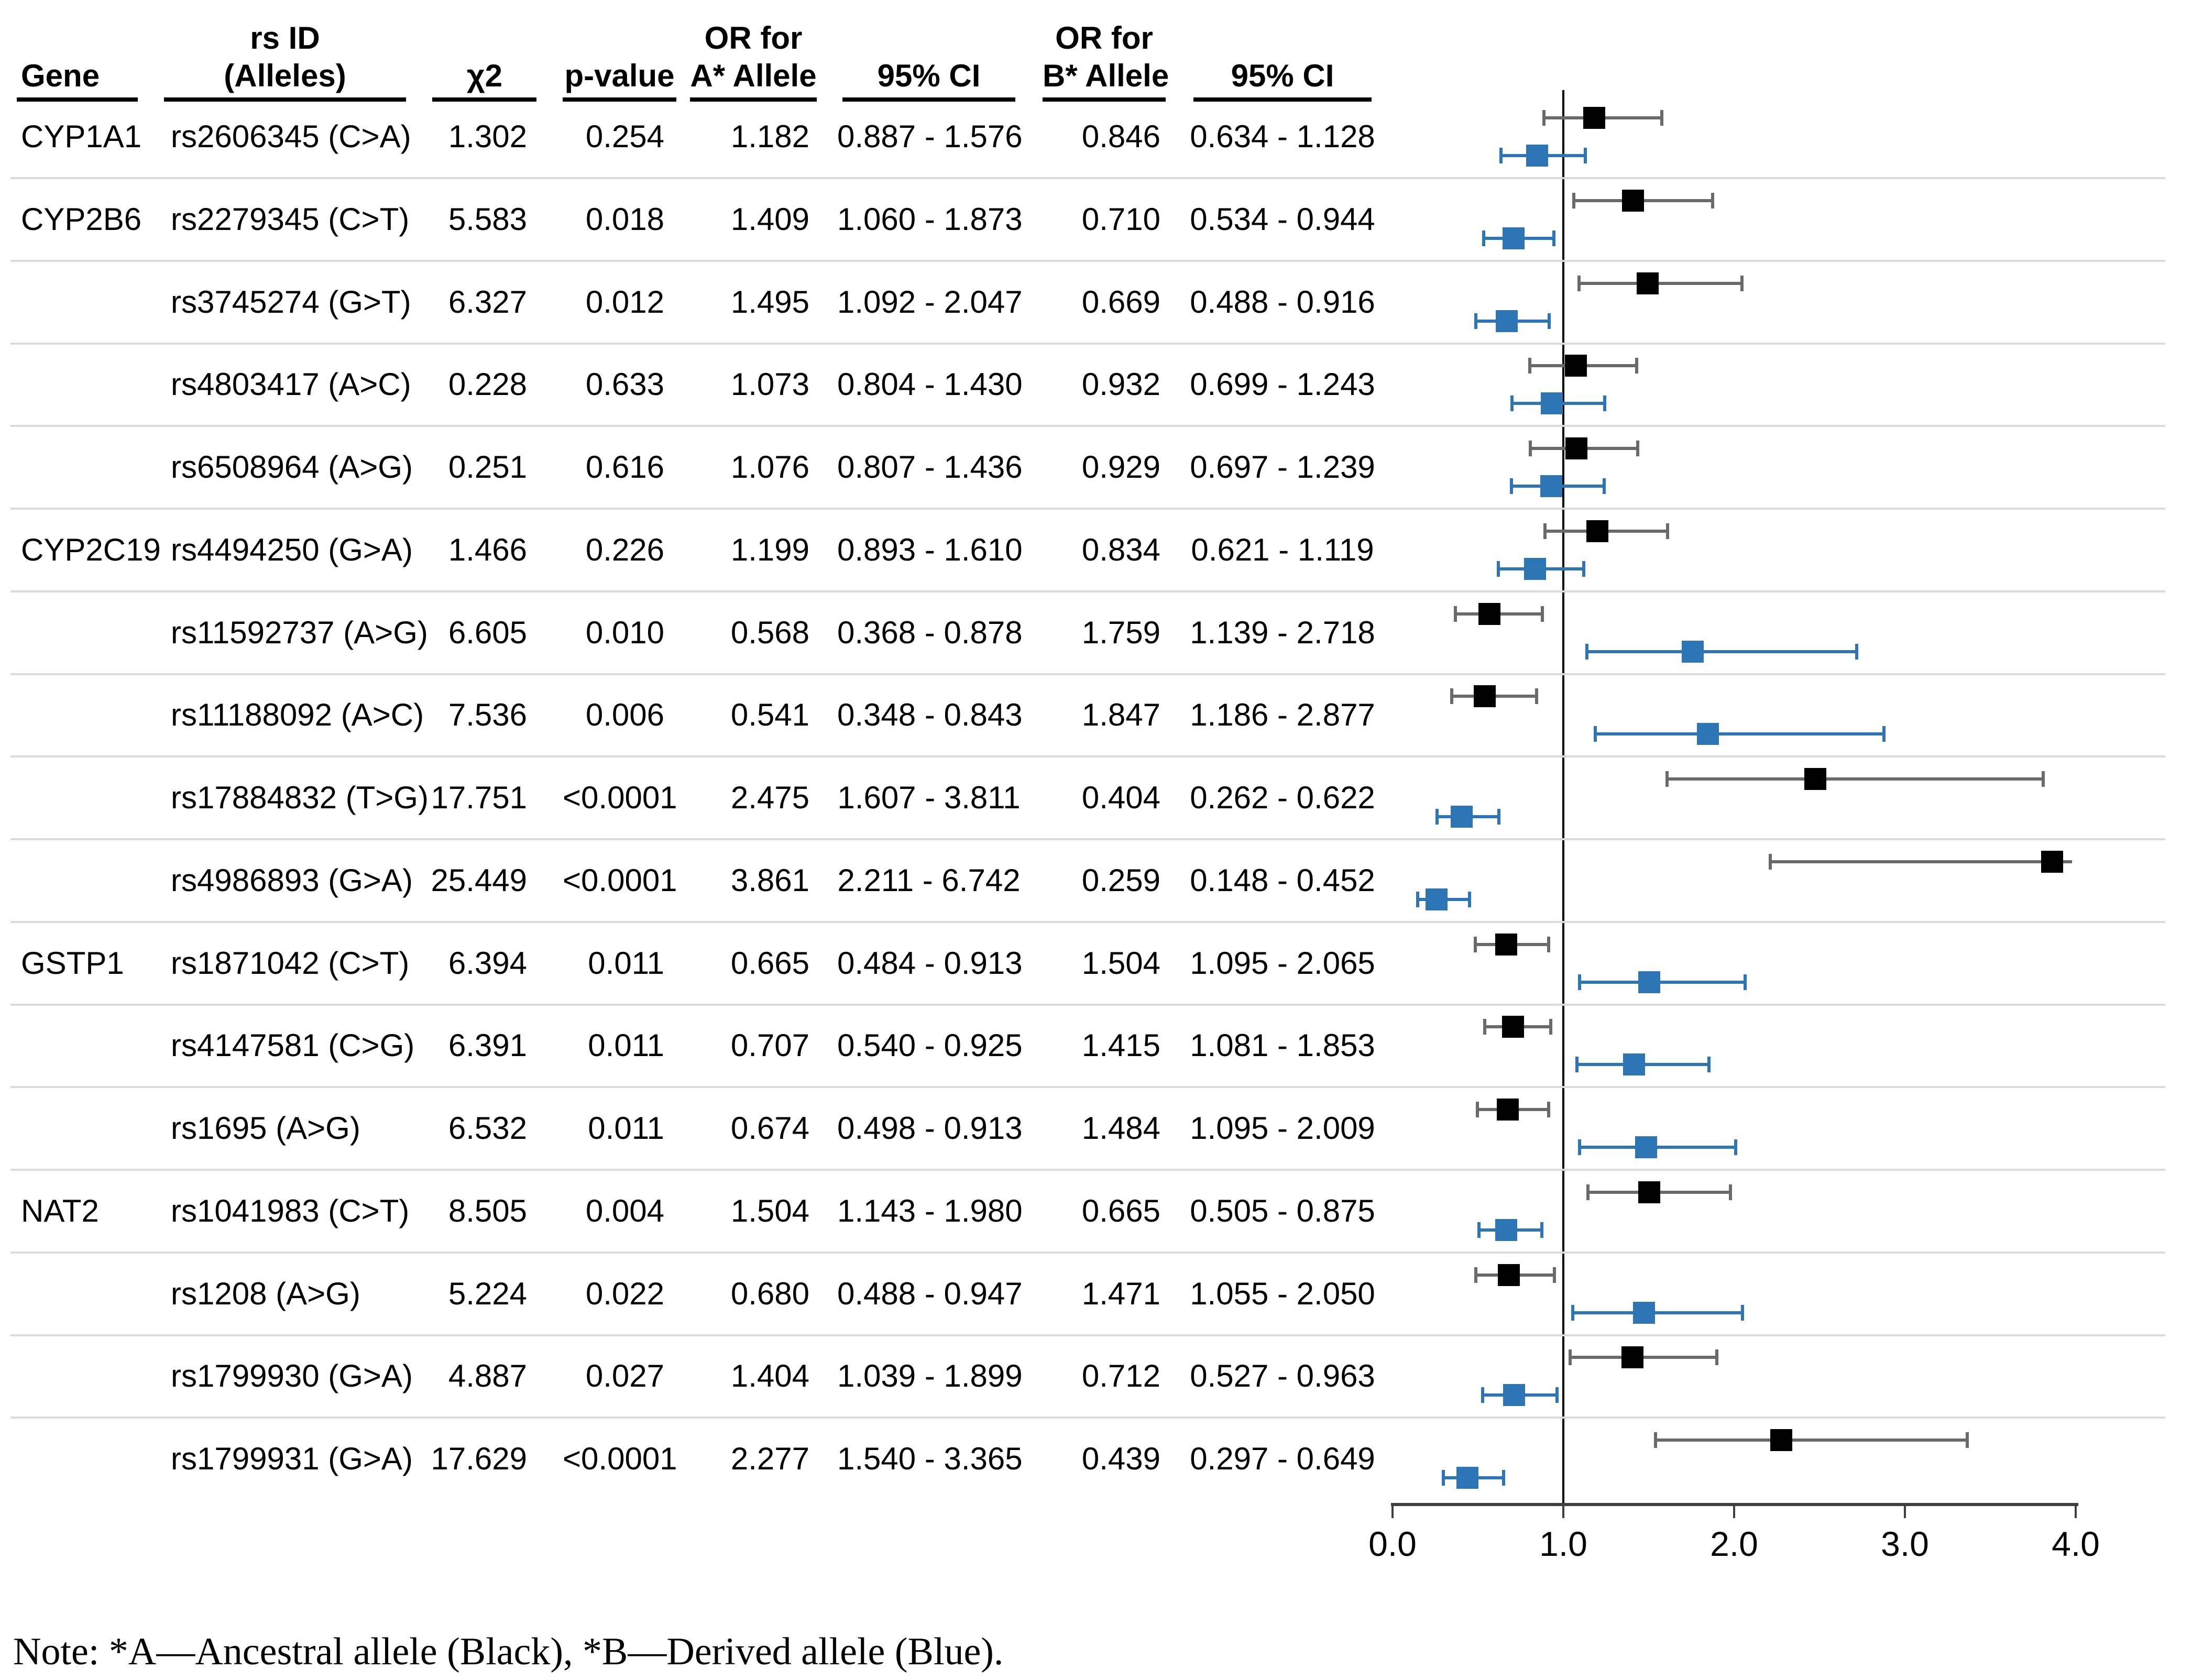  I want to click on cell-or_a: 1.073, so click(769, 385).